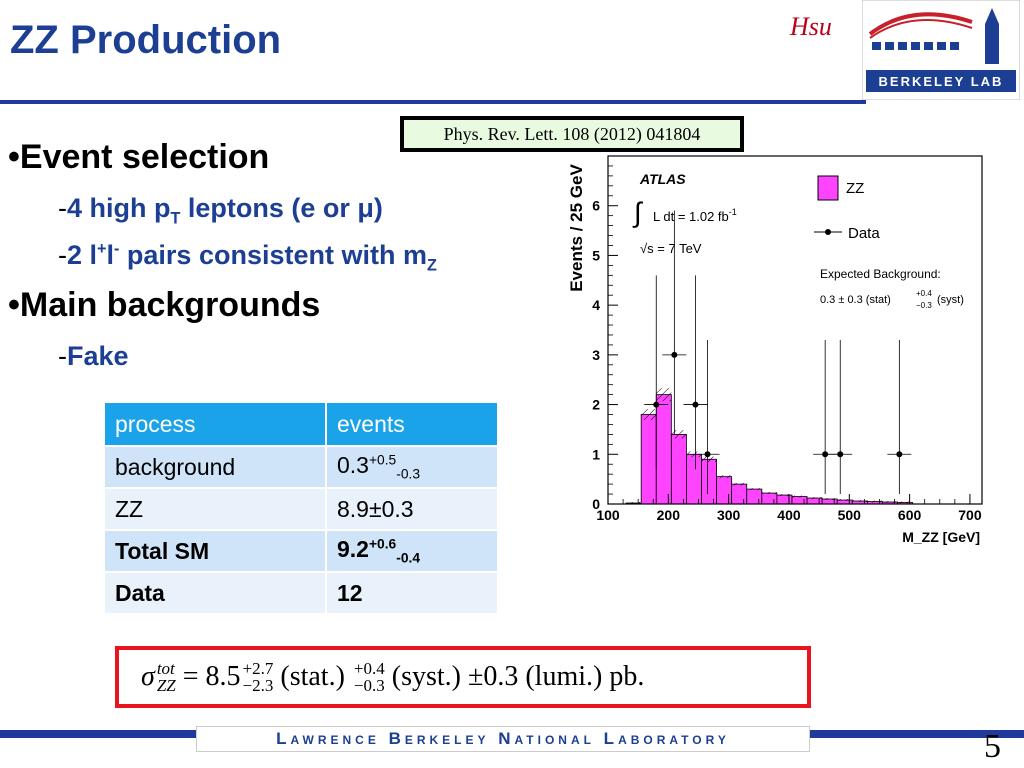 Image resolution: width=1024 pixels, height=768 pixels. Describe the element at coordinates (433, 102) in the screenshot. I see `title-divider` at that location.